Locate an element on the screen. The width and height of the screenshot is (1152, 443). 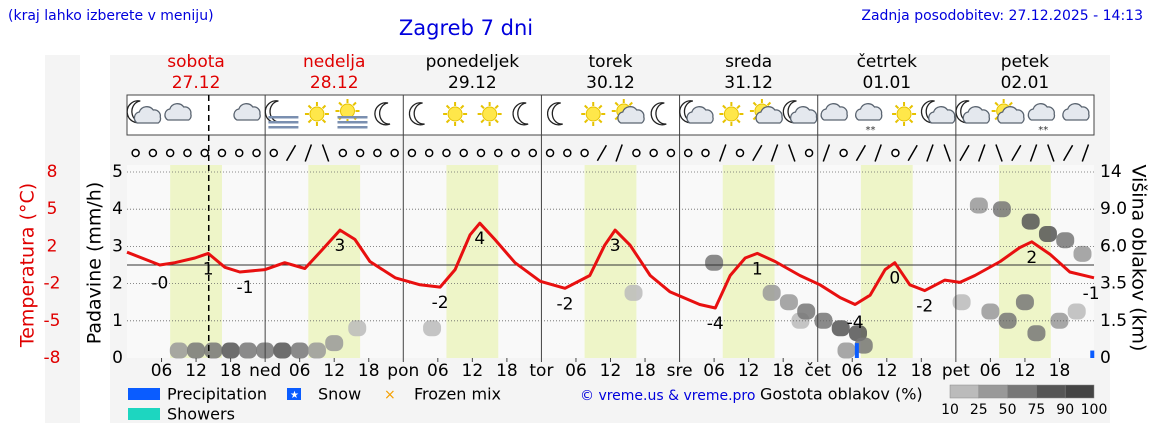
day-date: 28.12 is located at coordinates (334, 83).